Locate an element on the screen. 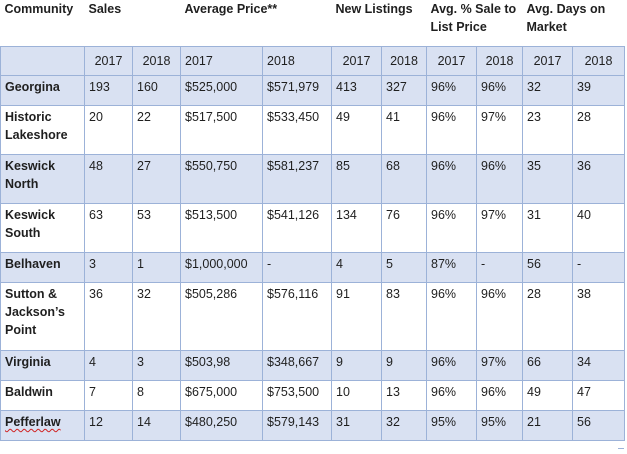  cell-listings-2018: 327 is located at coordinates (404, 90).